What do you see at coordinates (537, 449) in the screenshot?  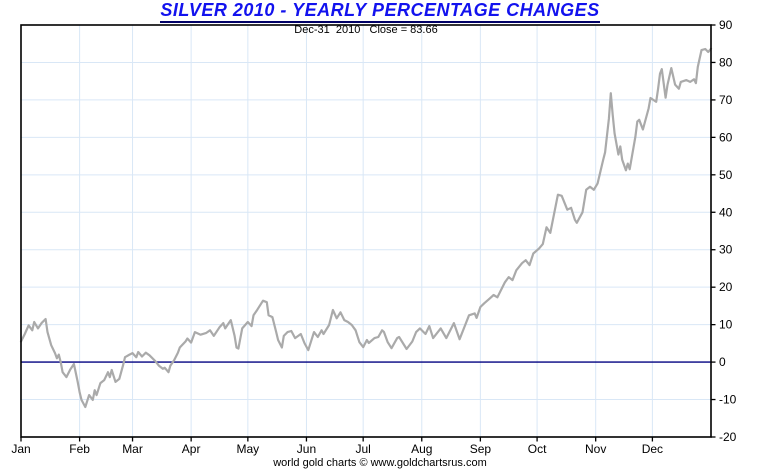 I see `x-tick-label: Oct` at bounding box center [537, 449].